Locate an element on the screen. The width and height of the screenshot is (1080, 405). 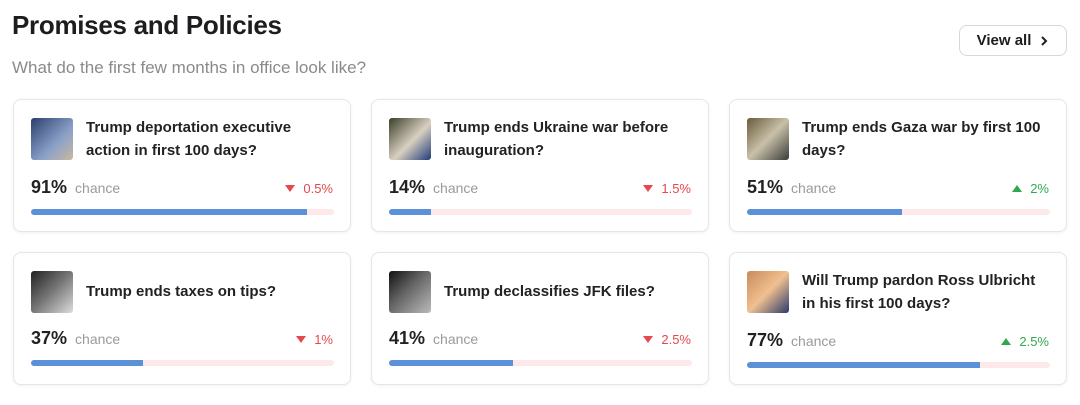
change: 0.5% is located at coordinates (309, 188).